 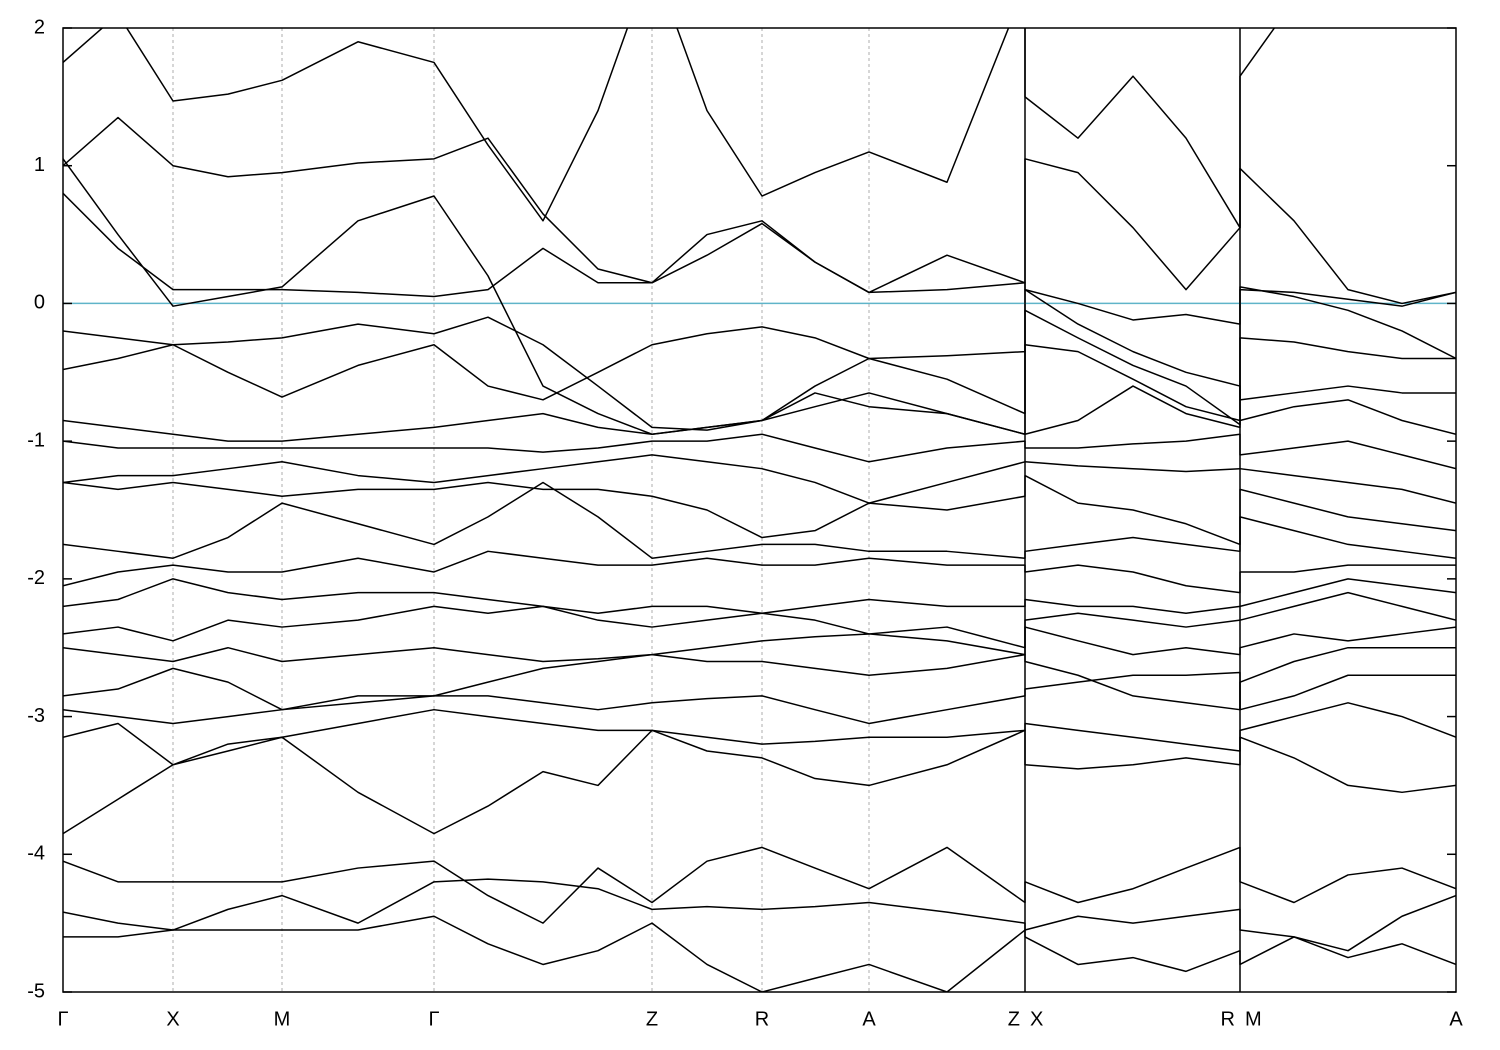 What do you see at coordinates (36, 991) in the screenshot?
I see `y-tick-label: -5` at bounding box center [36, 991].